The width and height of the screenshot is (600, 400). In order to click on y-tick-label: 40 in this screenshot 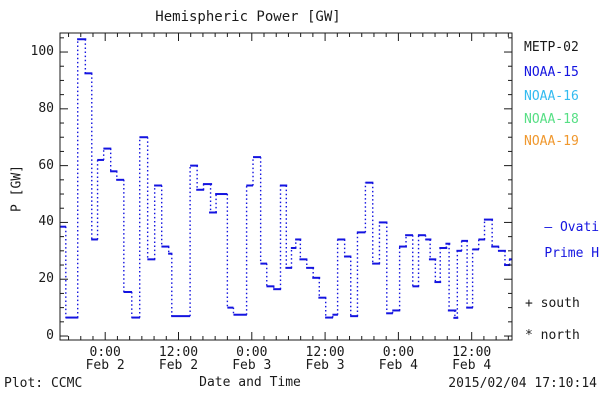, I will do `click(46, 222)`.